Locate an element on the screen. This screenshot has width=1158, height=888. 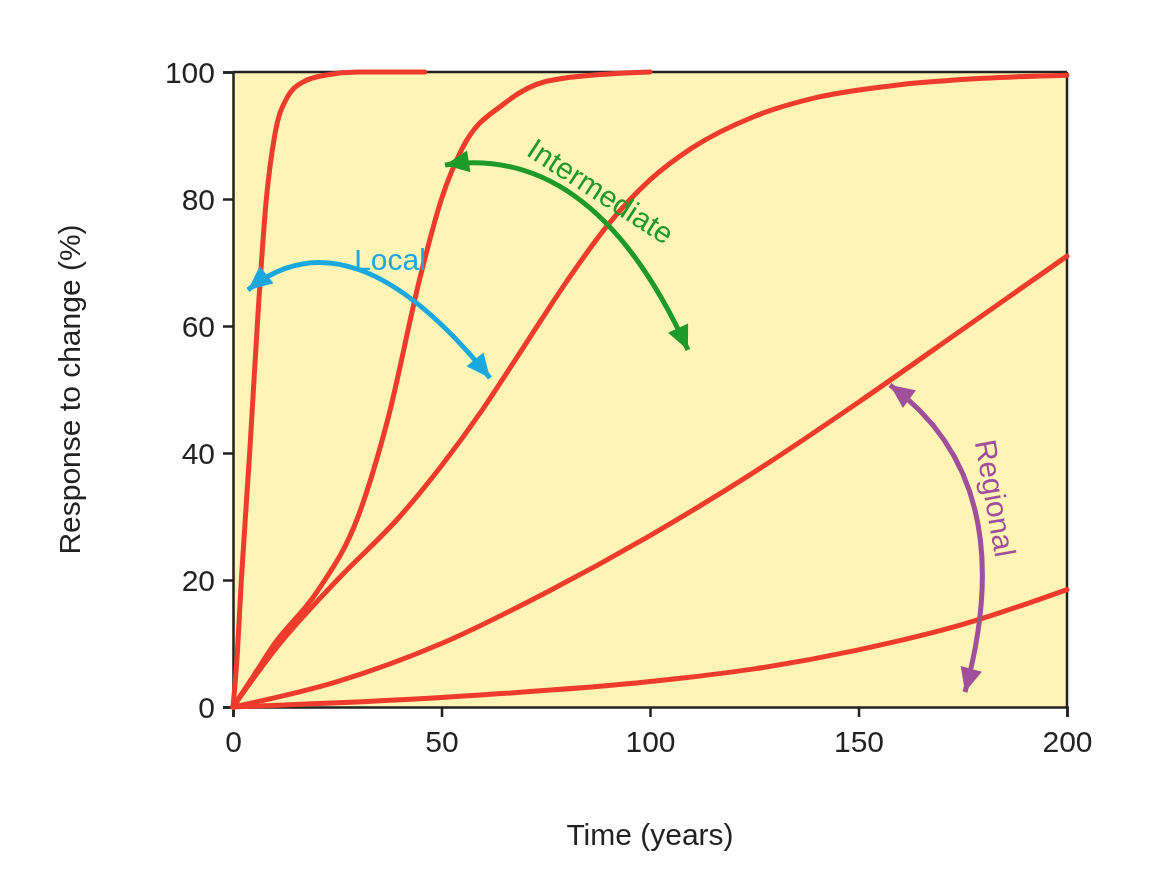
y-tick-label: 60 is located at coordinates (198, 326).